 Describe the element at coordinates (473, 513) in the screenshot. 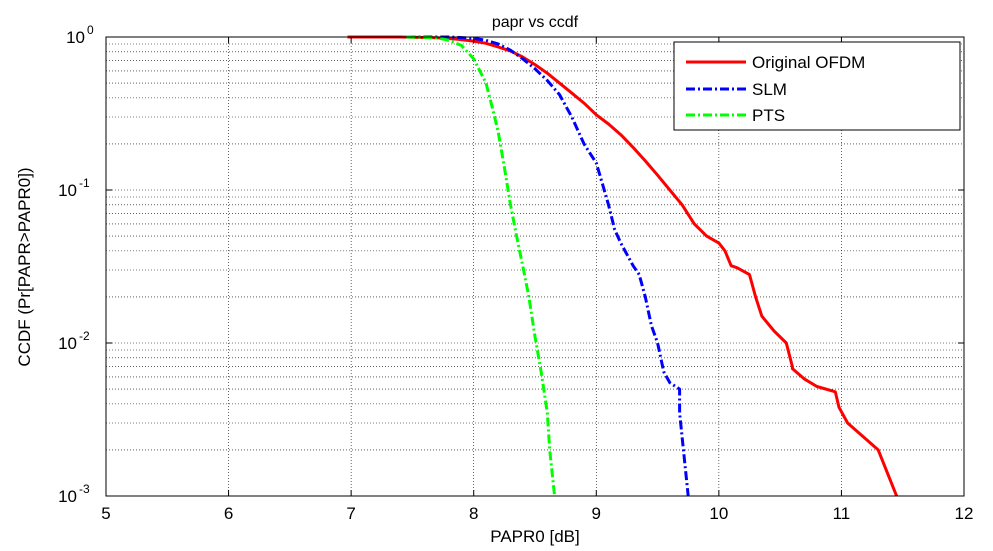

I see `x-tick-label: 8` at that location.